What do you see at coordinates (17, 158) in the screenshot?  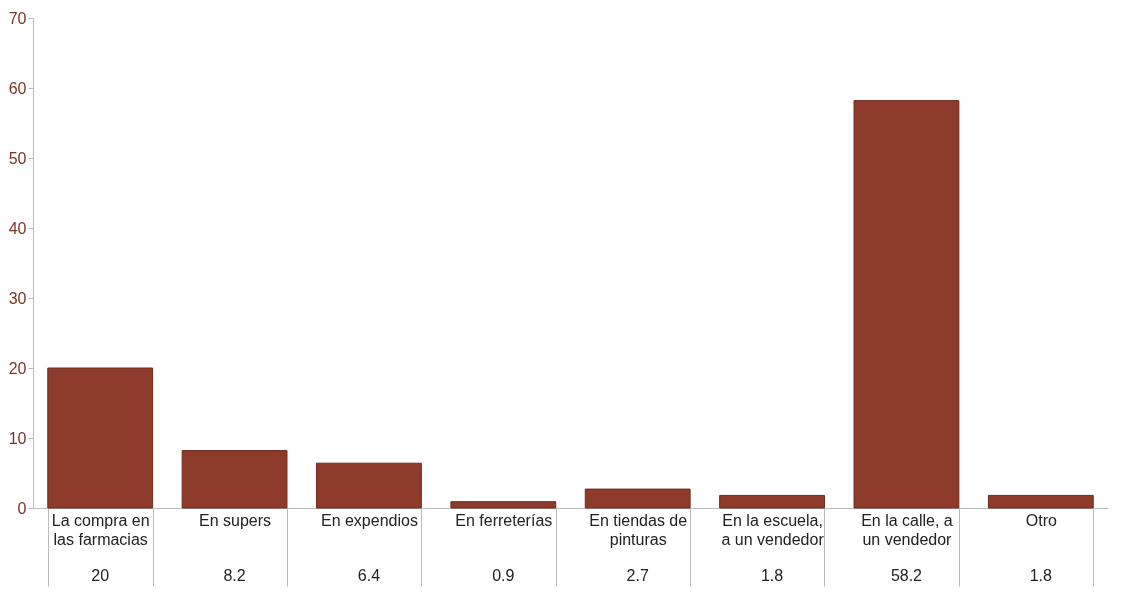 I see `y-tick-label: 50` at bounding box center [17, 158].